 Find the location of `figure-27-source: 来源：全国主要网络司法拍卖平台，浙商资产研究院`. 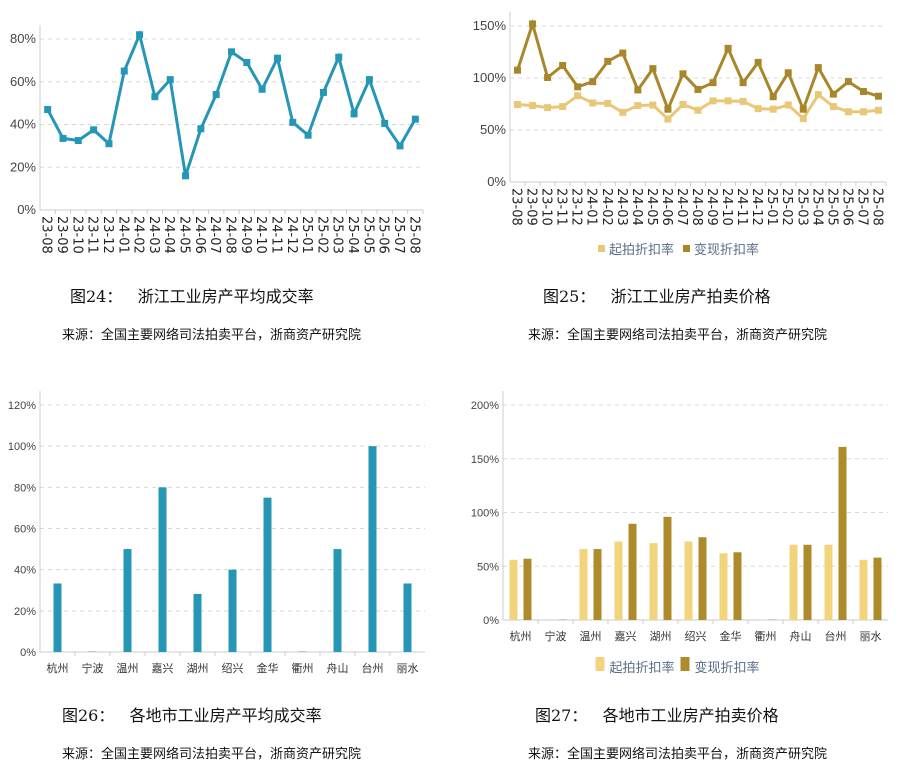

figure-27-source: 来源：全国主要网络司法拍卖平台，浙商资产研究院 is located at coordinates (678, 754).